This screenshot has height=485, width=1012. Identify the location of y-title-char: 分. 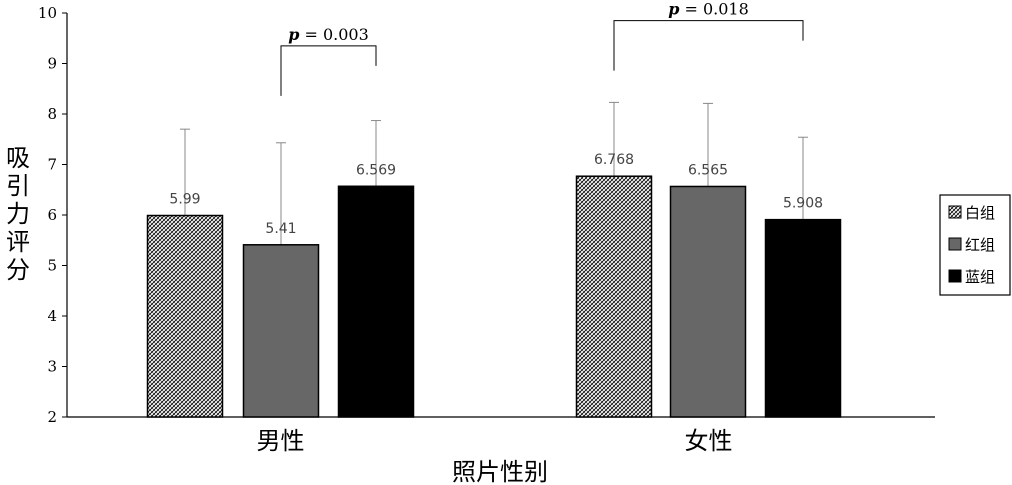
(18, 270).